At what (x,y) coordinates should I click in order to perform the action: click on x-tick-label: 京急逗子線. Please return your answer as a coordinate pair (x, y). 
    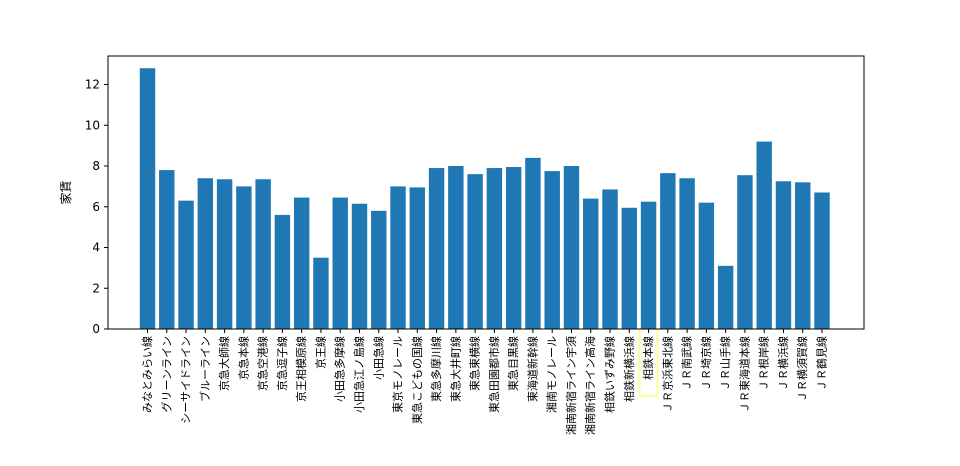
    Looking at the image, I should click on (282, 363).